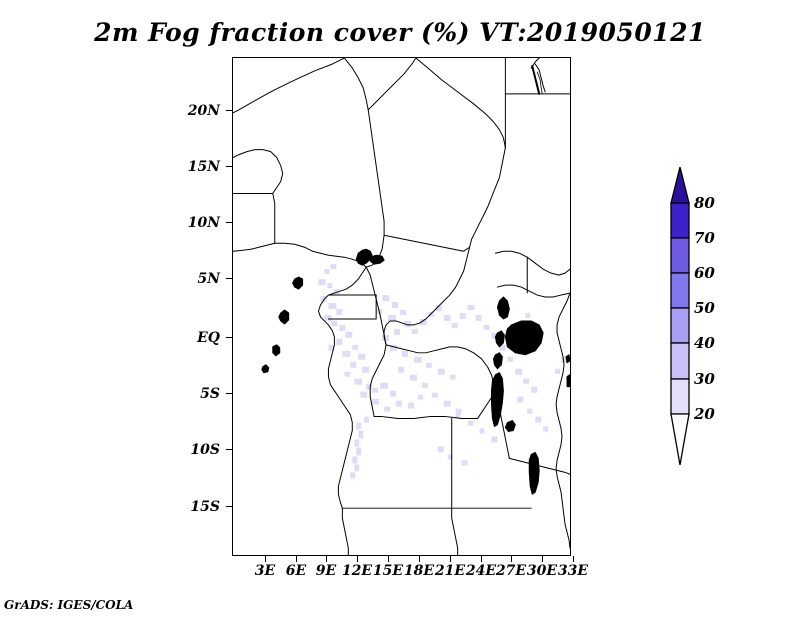 The height and width of the screenshot is (618, 800). I want to click on x-axis-label: 33E, so click(573, 571).